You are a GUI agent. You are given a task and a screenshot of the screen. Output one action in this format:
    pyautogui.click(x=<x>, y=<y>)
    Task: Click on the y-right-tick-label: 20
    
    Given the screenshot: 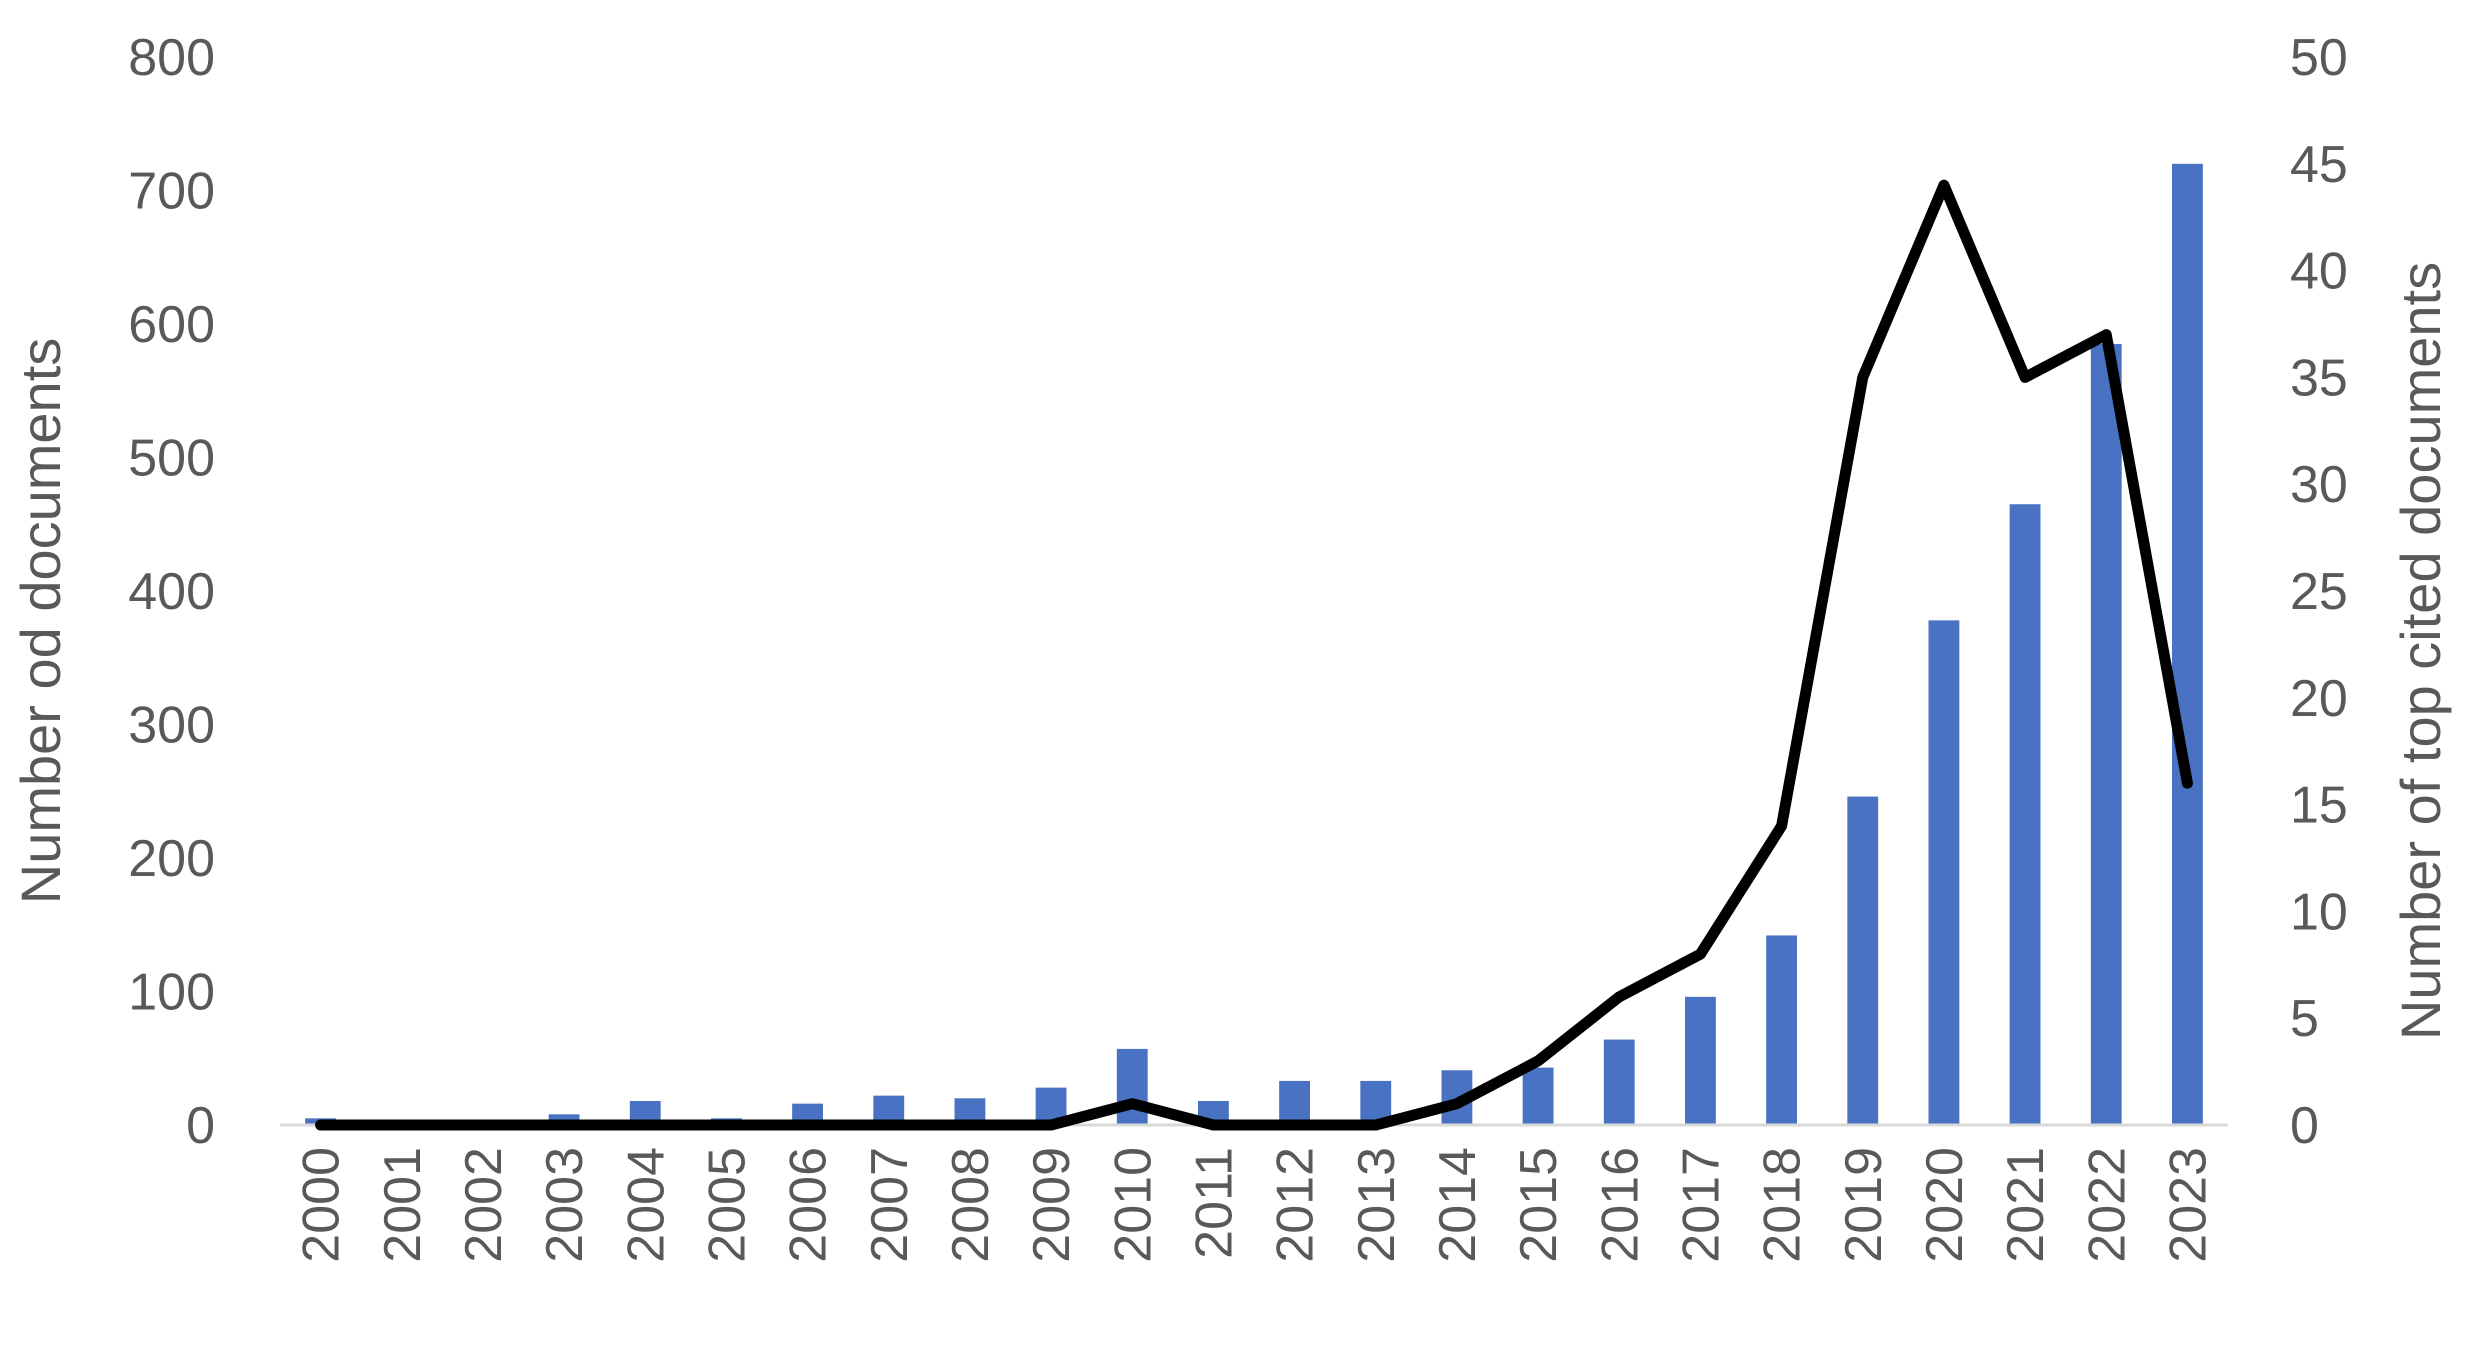 What is the action you would take?
    pyautogui.click(x=2319, y=699)
    